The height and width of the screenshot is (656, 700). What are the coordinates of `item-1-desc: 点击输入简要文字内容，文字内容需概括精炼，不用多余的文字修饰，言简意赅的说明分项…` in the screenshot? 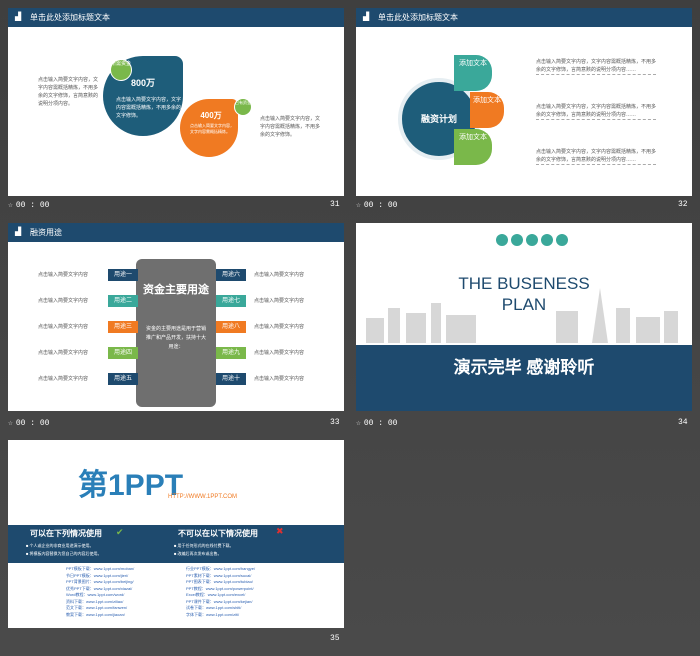 It's located at (596, 67).